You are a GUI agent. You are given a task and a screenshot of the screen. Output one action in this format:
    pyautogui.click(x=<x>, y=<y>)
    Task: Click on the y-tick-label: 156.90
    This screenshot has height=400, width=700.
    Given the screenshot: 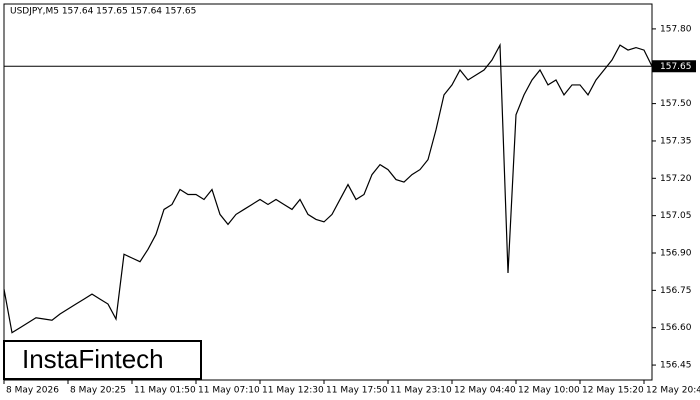 What is the action you would take?
    pyautogui.click(x=676, y=254)
    